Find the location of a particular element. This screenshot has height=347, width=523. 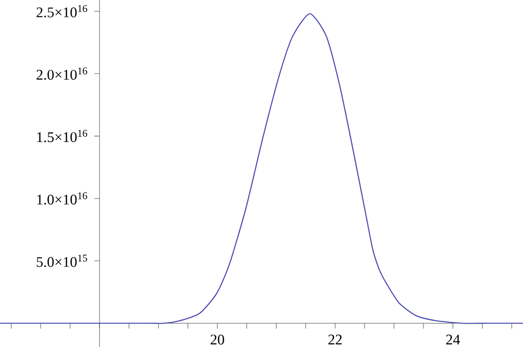

x-tick-label: 22 is located at coordinates (335, 339).